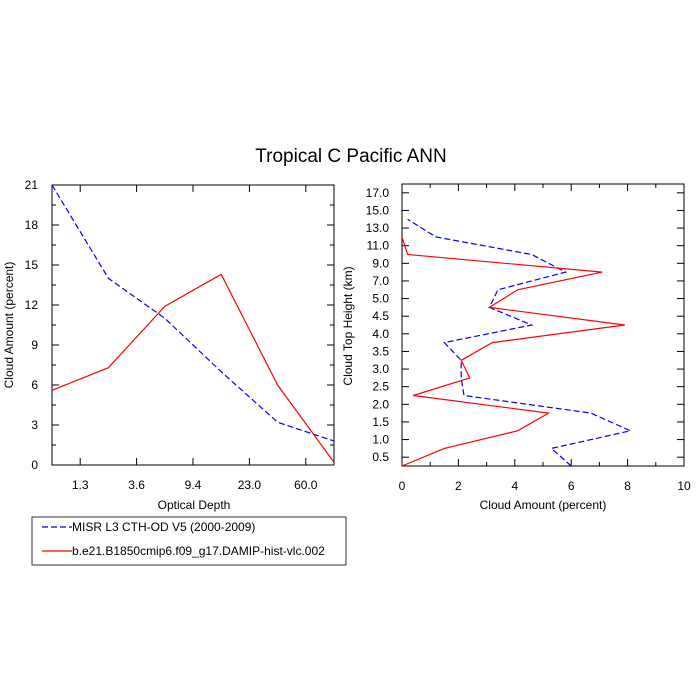 Image resolution: width=700 pixels, height=700 pixels. What do you see at coordinates (193, 368) in the screenshot?
I see `left-series-model-line` at bounding box center [193, 368].